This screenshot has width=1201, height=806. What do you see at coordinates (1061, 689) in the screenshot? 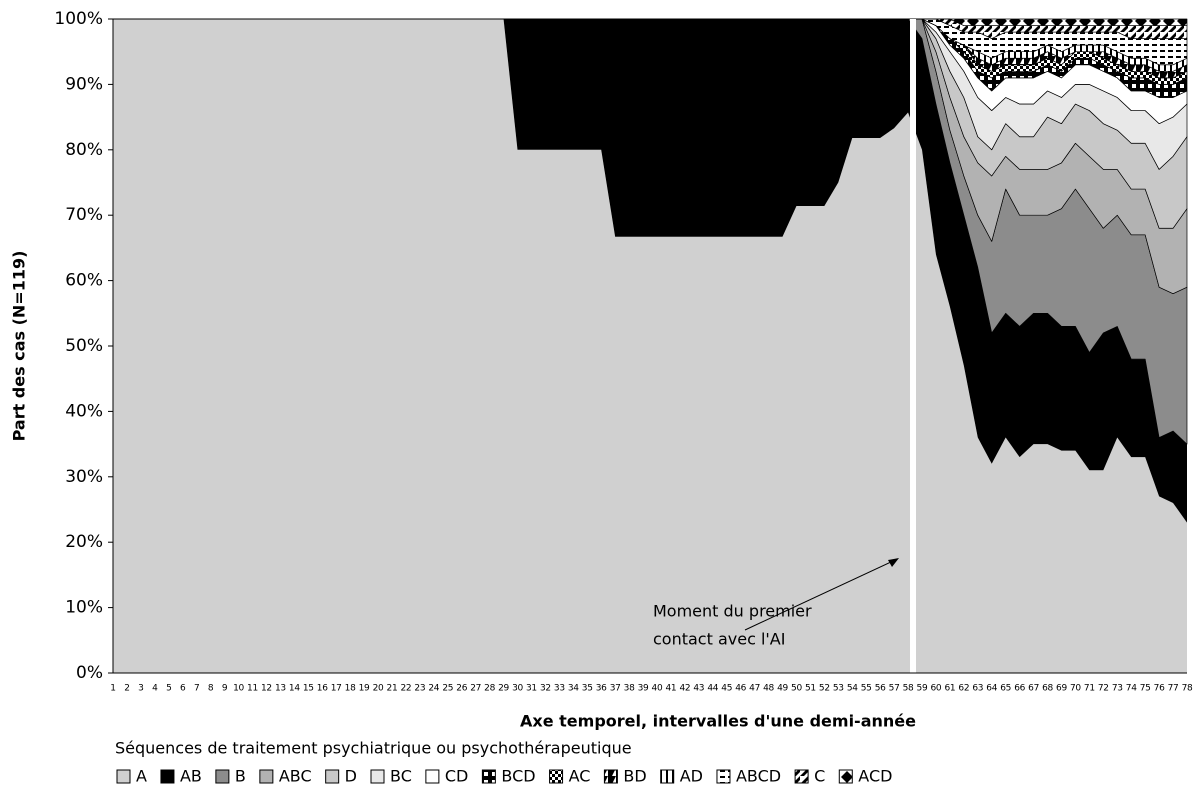
I see `x-tick-label: 69` at bounding box center [1061, 689].